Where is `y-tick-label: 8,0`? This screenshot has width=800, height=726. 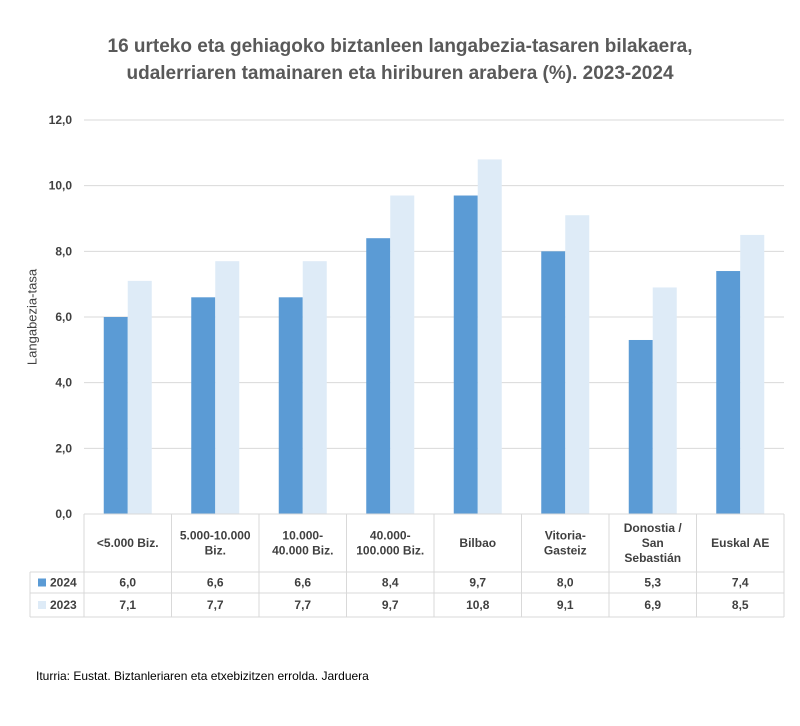 y-tick-label: 8,0 is located at coordinates (63, 251).